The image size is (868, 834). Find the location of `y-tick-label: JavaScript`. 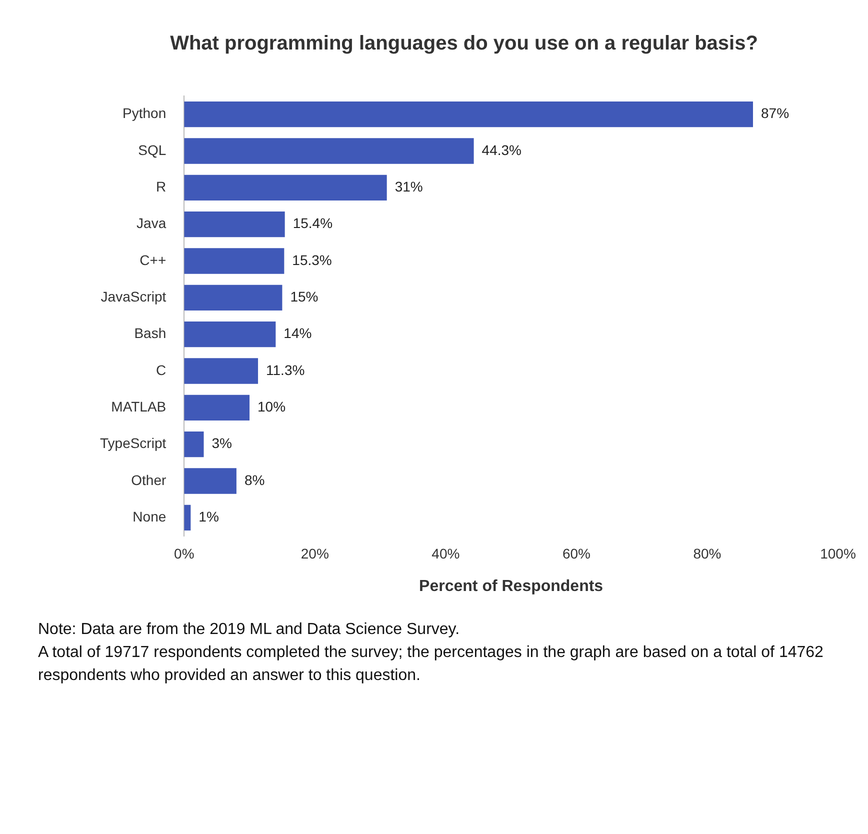

y-tick-label: JavaScript is located at coordinates (133, 296).